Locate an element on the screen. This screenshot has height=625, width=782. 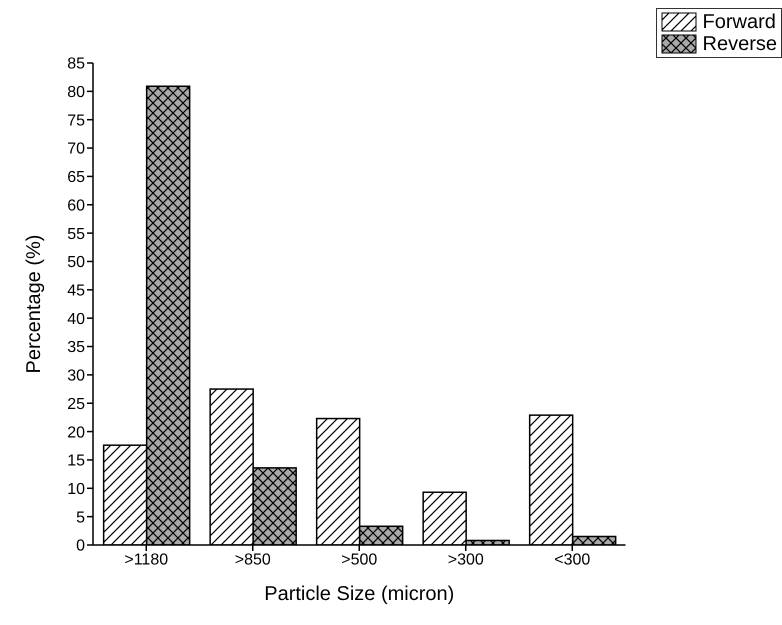
y-tick-label: 35 is located at coordinates (76, 347).